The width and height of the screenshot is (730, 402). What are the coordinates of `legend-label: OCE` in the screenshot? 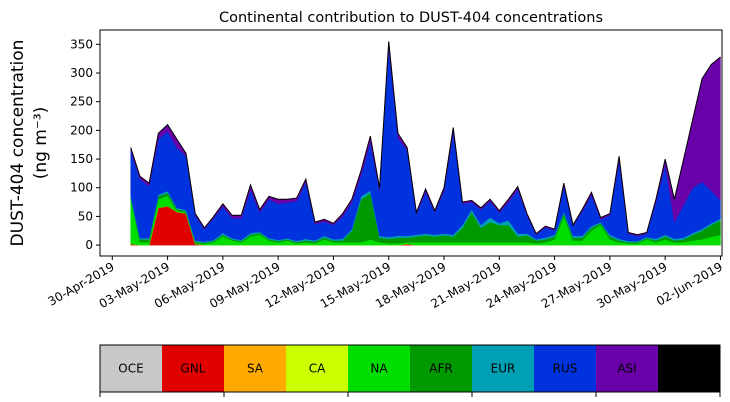 It's located at (130, 369).